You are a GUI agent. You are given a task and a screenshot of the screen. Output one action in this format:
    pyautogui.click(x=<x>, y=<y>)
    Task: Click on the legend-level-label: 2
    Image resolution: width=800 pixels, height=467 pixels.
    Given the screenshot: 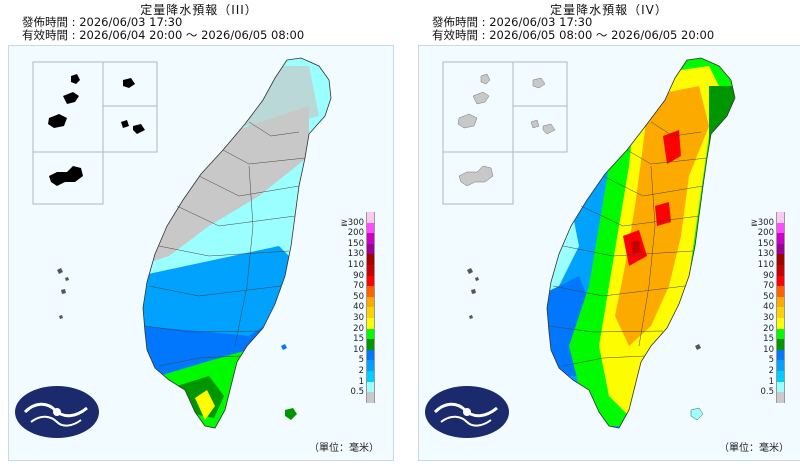 What is the action you would take?
    pyautogui.click(x=361, y=371)
    